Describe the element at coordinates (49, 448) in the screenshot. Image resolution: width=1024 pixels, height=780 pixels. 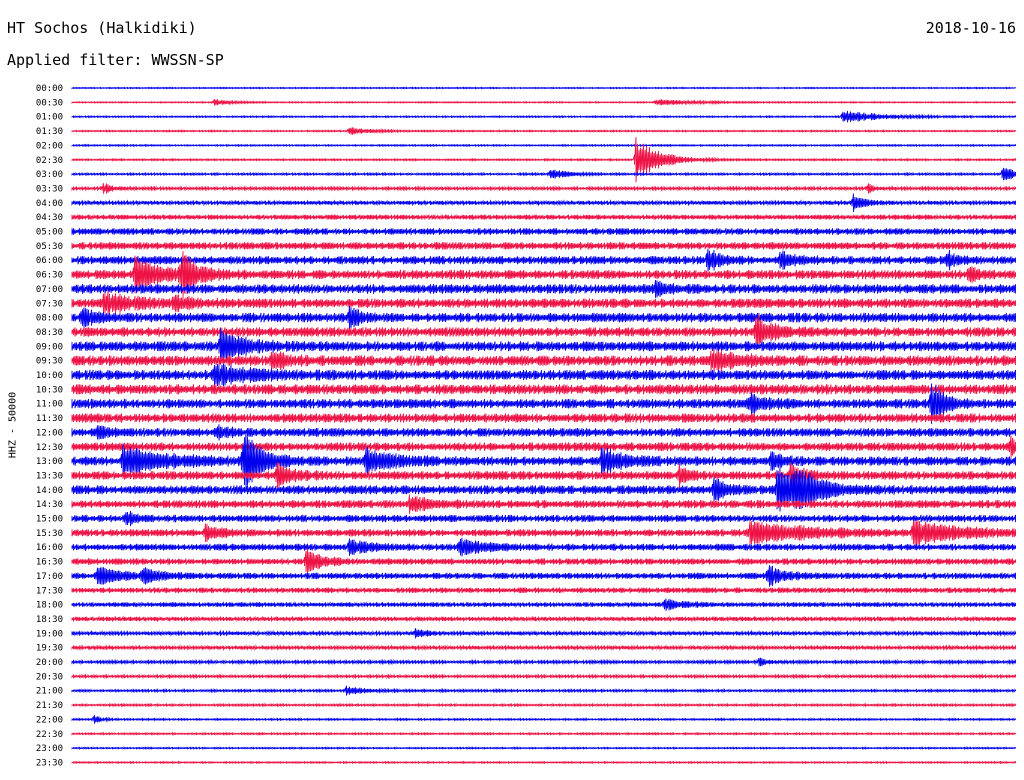
I see `time-label-1230: 12:30` at that location.